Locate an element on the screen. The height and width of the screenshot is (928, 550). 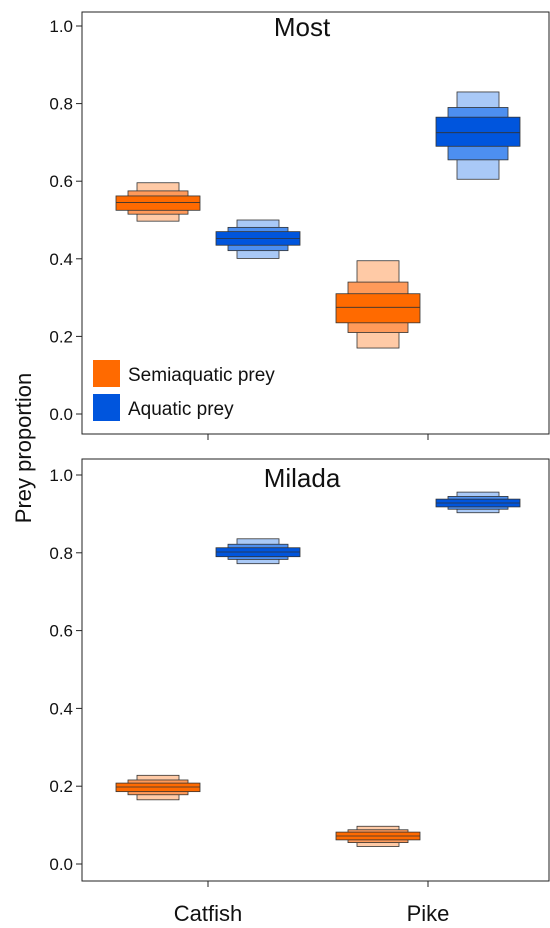
legend: Semiaquatic prey Aquatic prey is located at coordinates (184, 390).